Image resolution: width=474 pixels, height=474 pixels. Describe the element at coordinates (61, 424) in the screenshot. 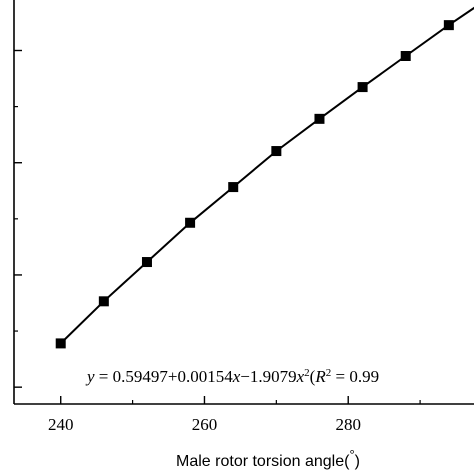

I see `x-tick-label: 240` at that location.